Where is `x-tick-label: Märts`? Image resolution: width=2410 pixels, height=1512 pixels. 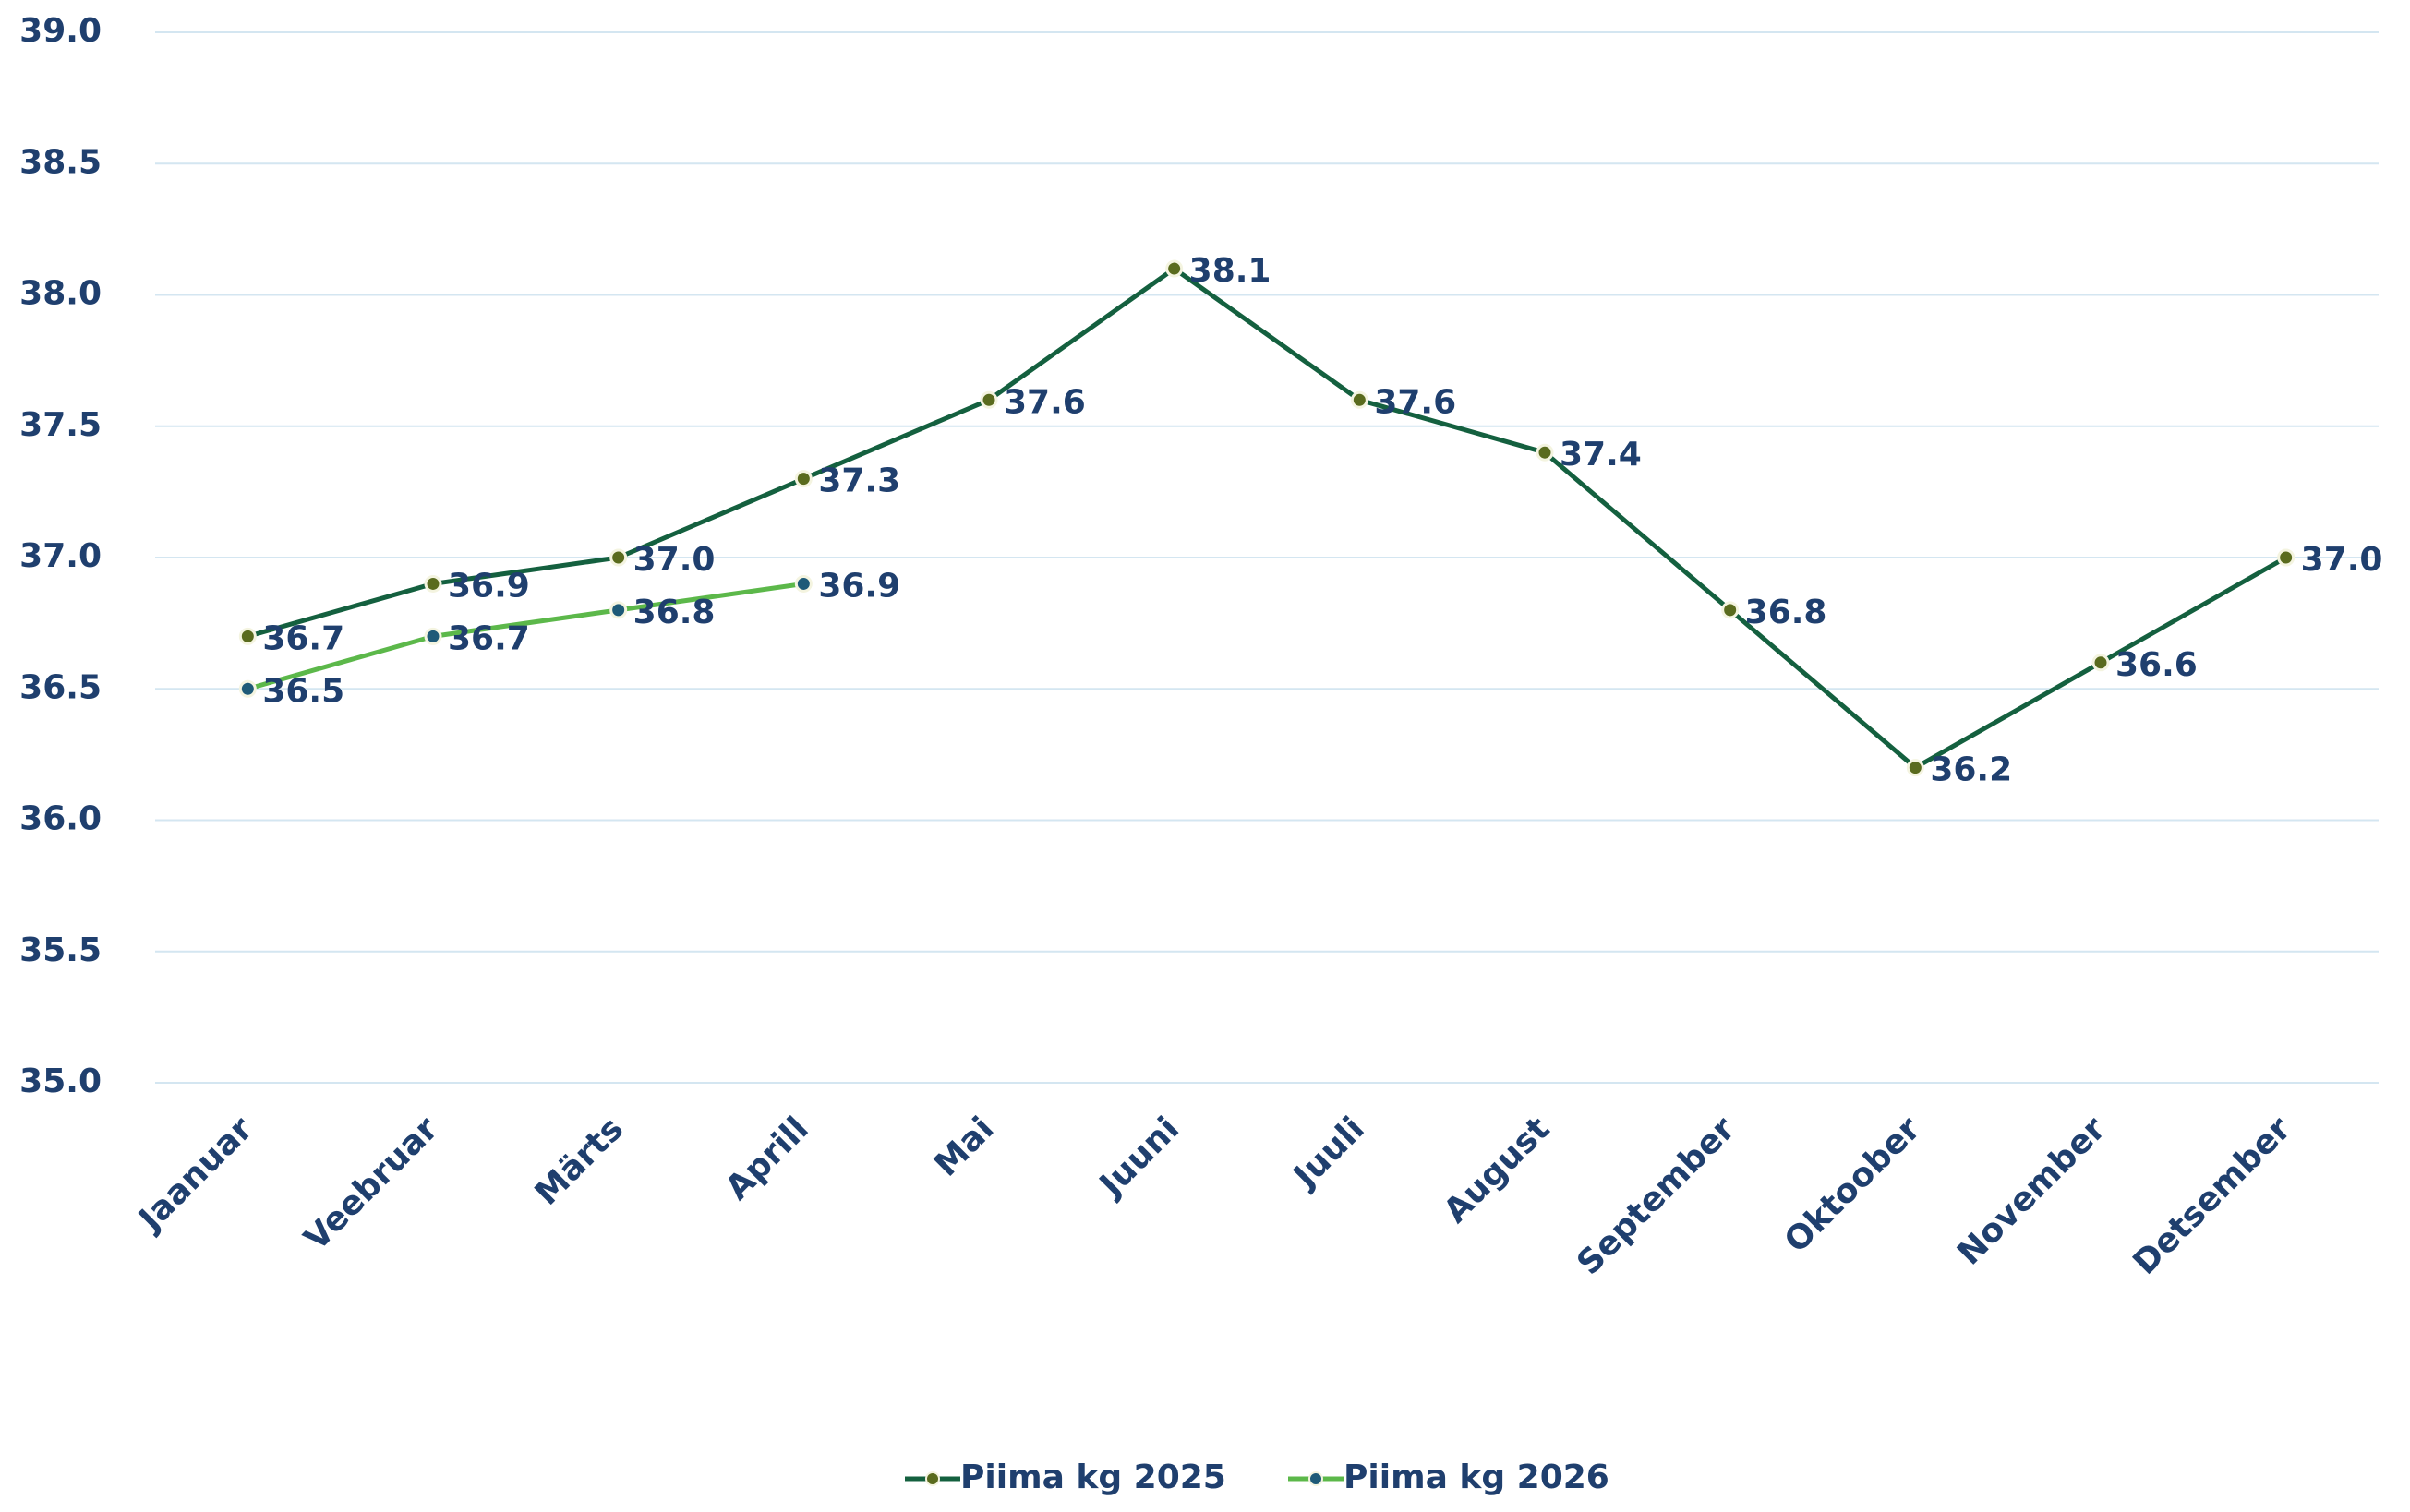 x-tick-label: Märts is located at coordinates (579, 1161).